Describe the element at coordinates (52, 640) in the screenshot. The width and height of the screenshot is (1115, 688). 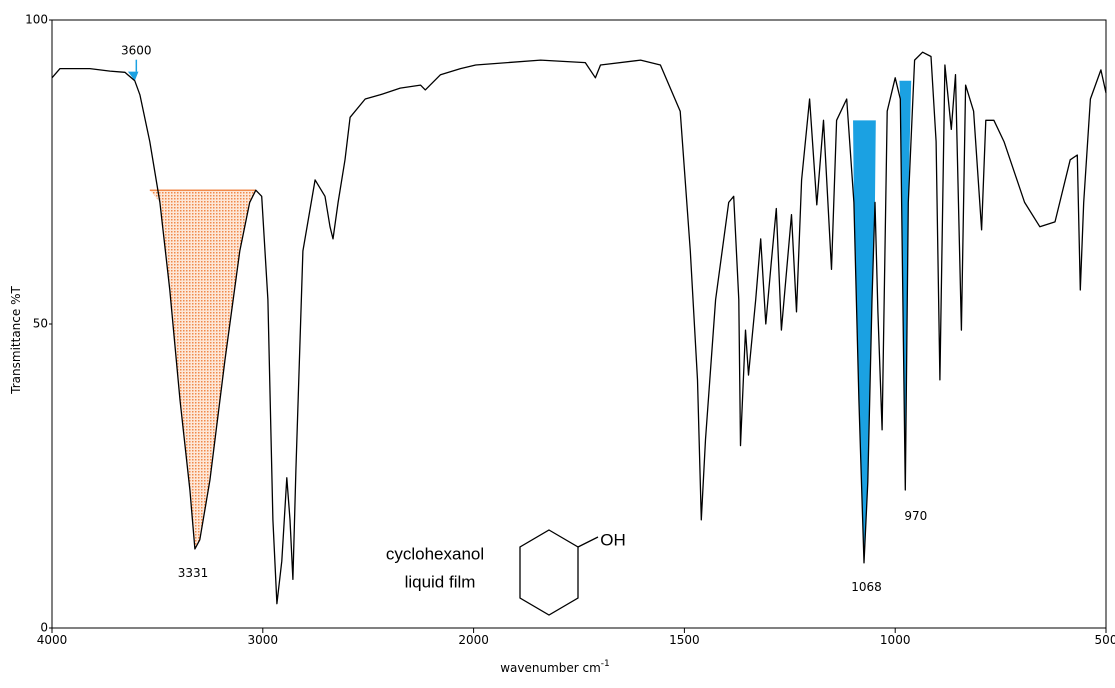
I see `x-tick-label: 4000` at that location.